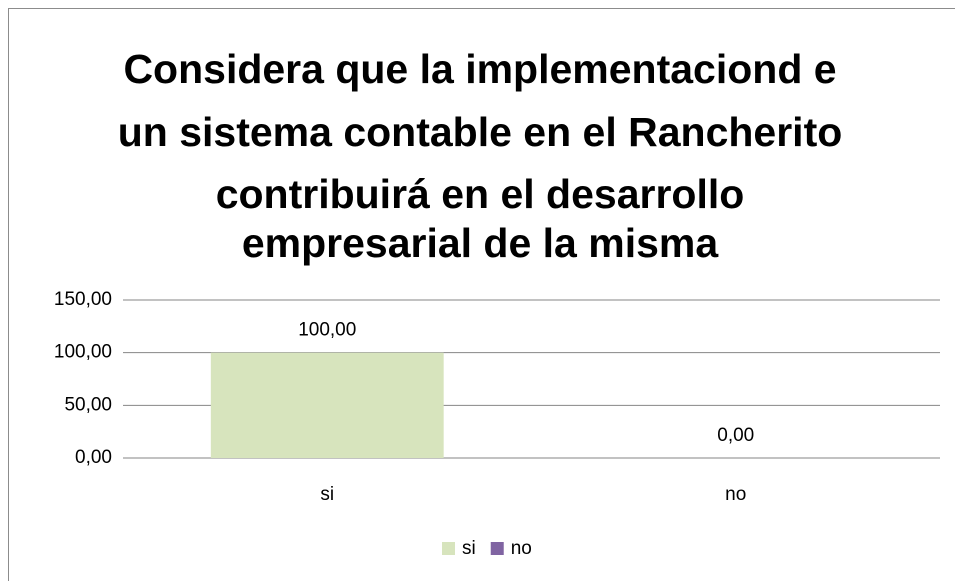 The image size is (955, 581). I want to click on x-tick-label: no, so click(735, 494).